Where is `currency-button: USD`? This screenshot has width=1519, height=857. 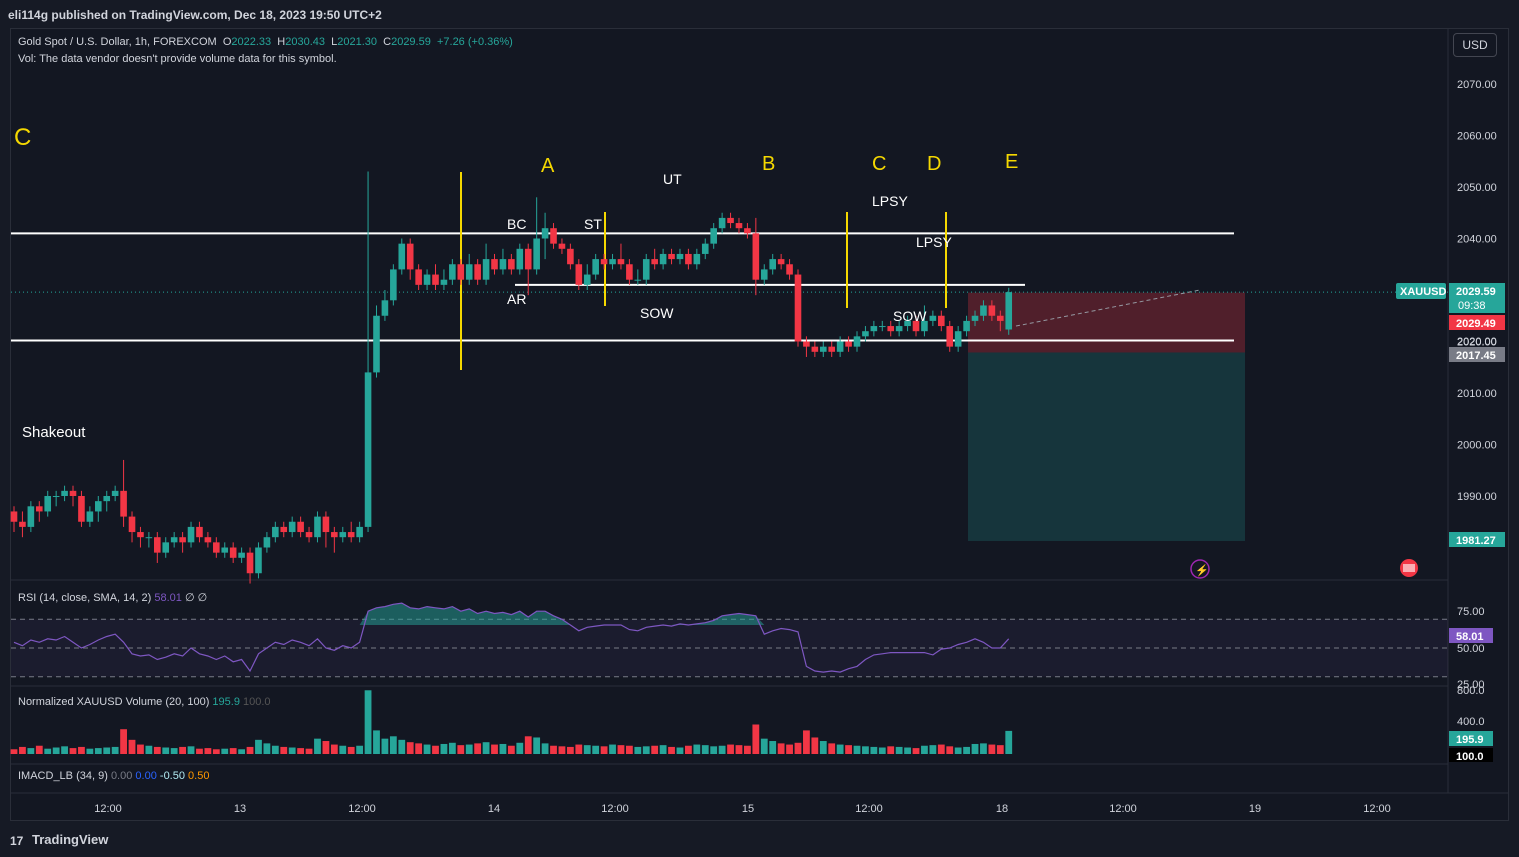
currency-button: USD is located at coordinates (1475, 45).